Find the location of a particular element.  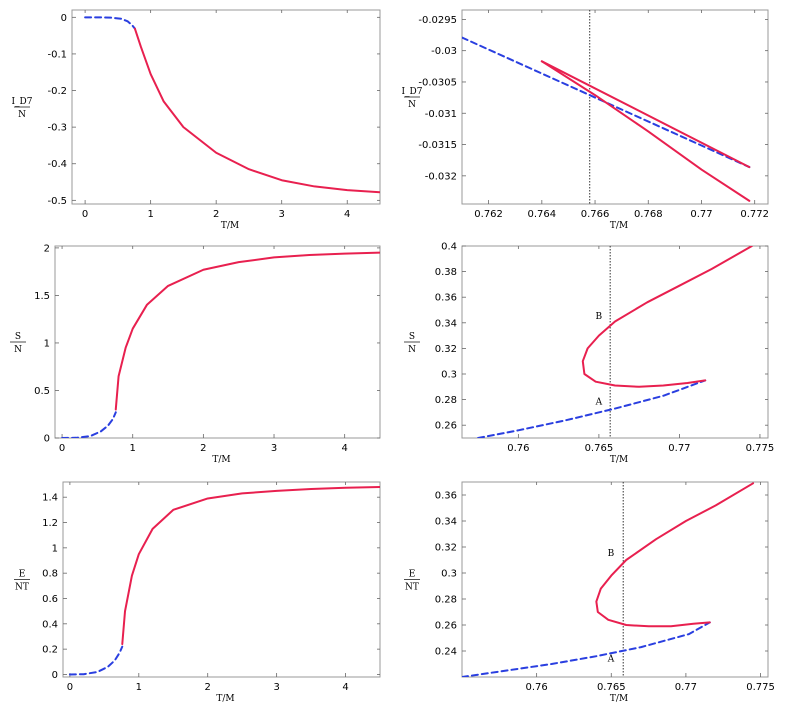

x-tick-label: 0.768 is located at coordinates (648, 214).